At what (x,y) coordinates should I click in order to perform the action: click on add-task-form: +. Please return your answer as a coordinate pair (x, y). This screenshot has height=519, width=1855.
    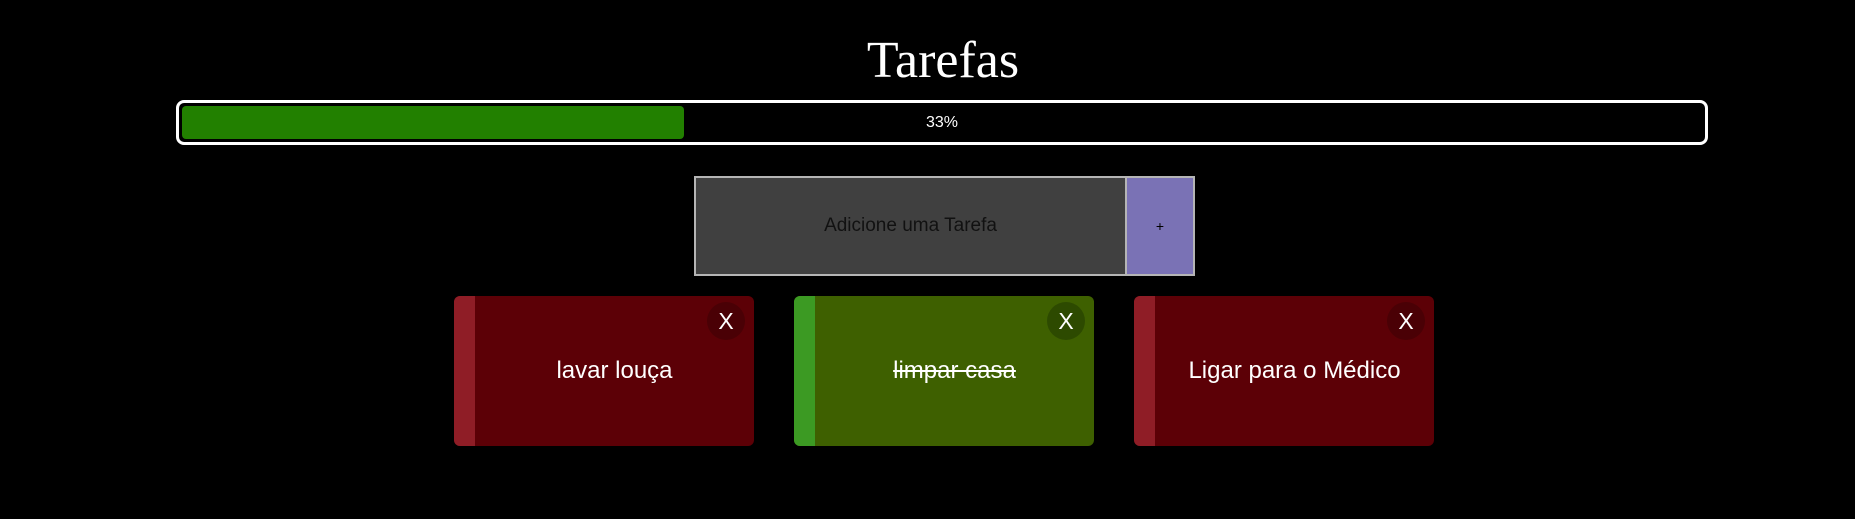
    Looking at the image, I should click on (944, 226).